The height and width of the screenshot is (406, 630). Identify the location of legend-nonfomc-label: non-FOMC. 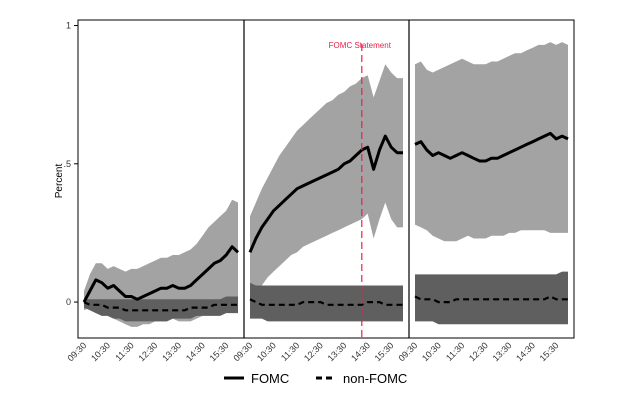
(375, 378).